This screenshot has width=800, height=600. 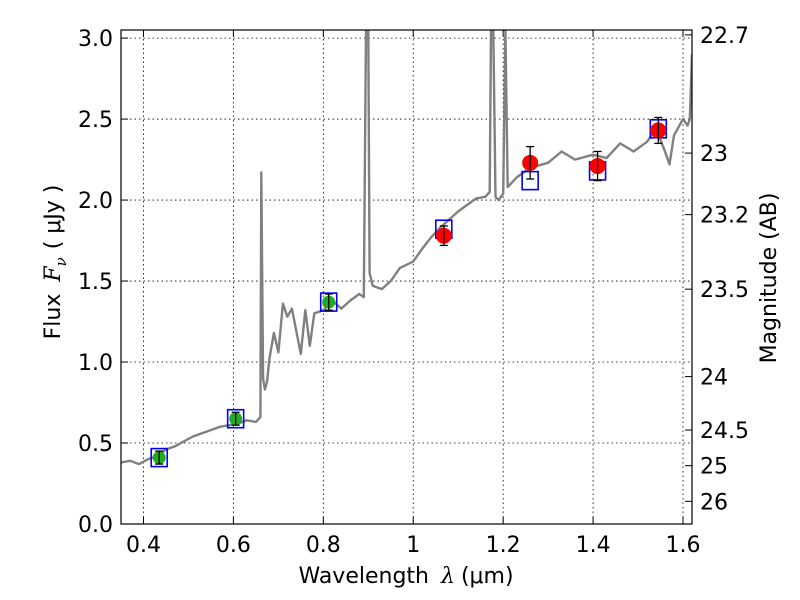 What do you see at coordinates (714, 378) in the screenshot?
I see `y2-tick-label: 24` at bounding box center [714, 378].